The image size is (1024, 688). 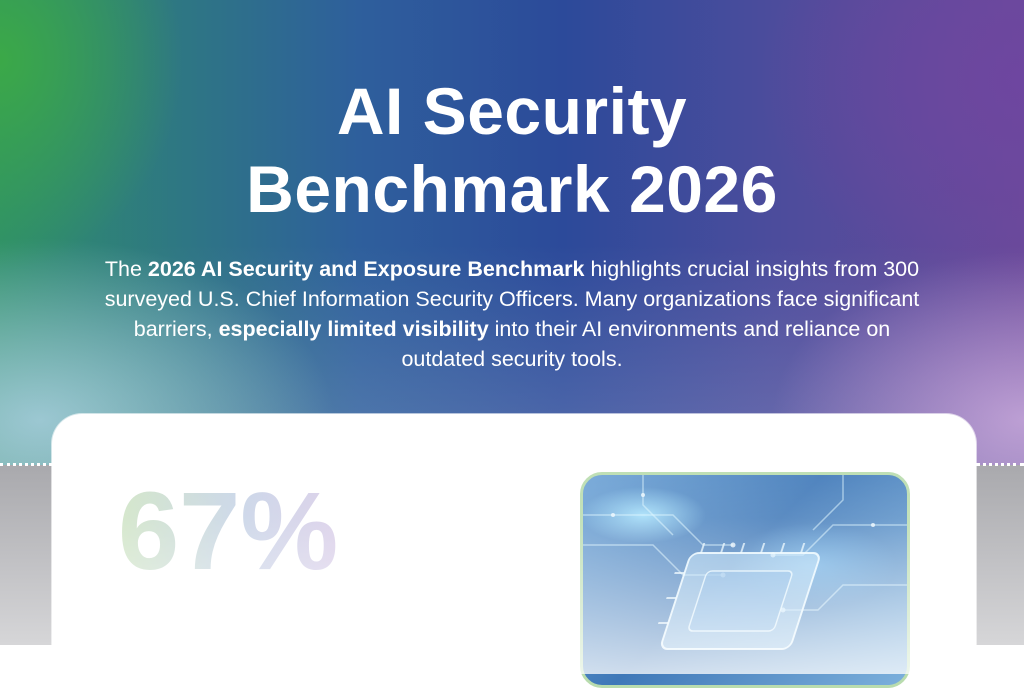 I want to click on intro-benchmark-name: 2026 AI Security and Exposure Benchmark, so click(x=366, y=269).